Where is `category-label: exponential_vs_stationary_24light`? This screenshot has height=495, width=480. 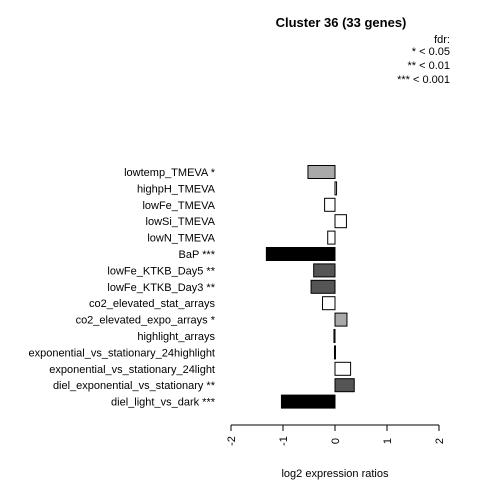
category-label: exponential_vs_stationary_24light is located at coordinates (132, 370).